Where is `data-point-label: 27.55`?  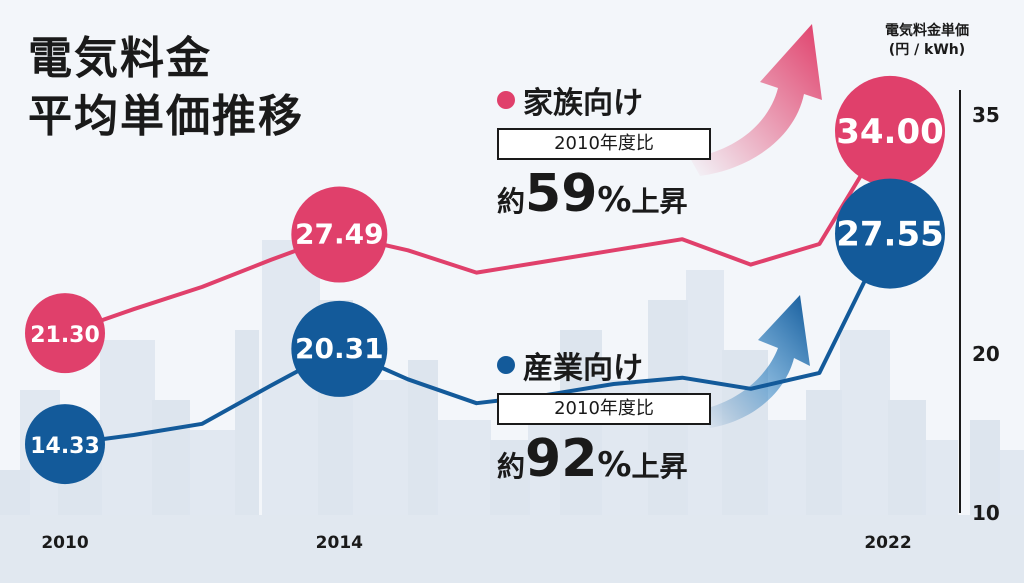
data-point-label: 27.55 is located at coordinates (890, 235).